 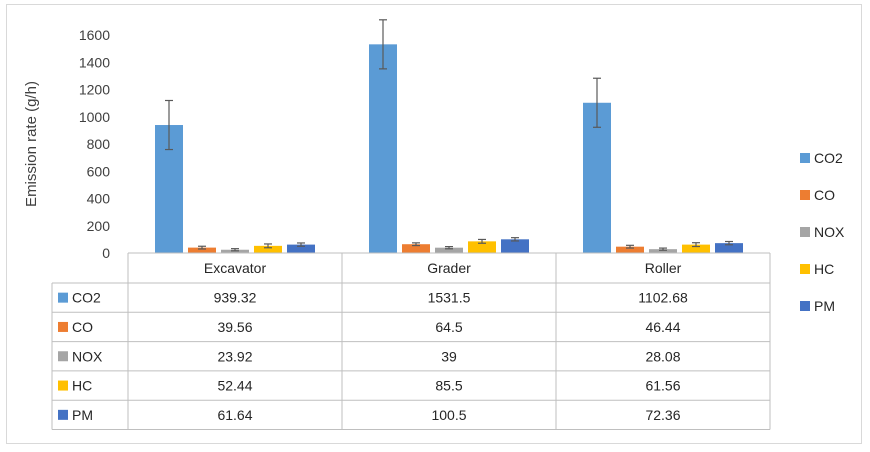 What do you see at coordinates (448, 386) in the screenshot?
I see `table-cell: 85.5` at bounding box center [448, 386].